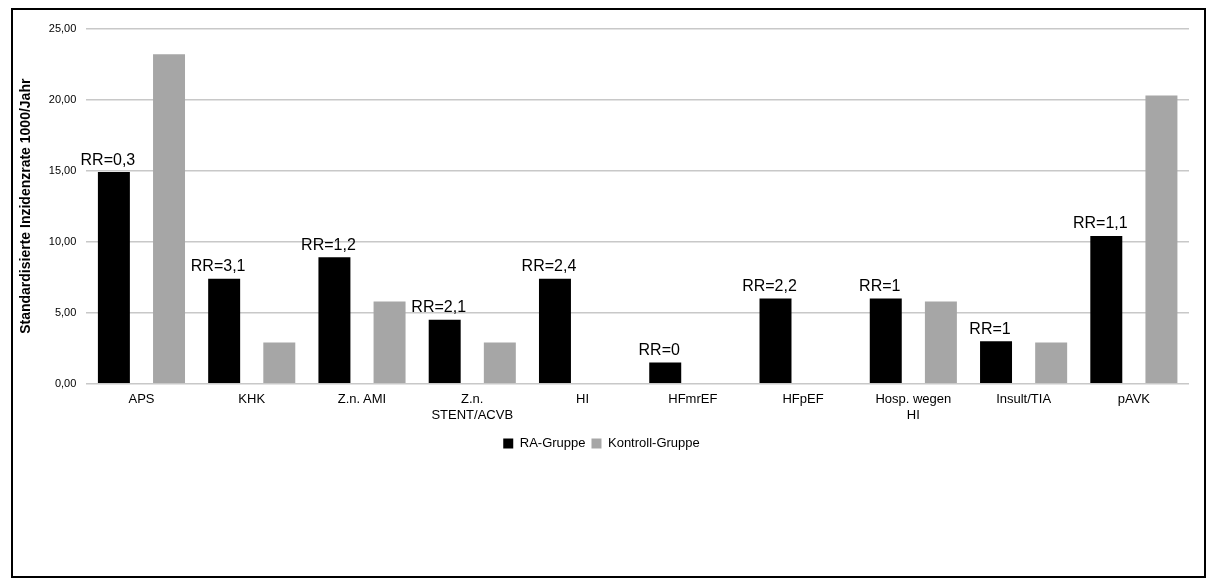 Image resolution: width=1220 pixels, height=584 pixels. I want to click on y-tick-label: 15,00, so click(62, 169).